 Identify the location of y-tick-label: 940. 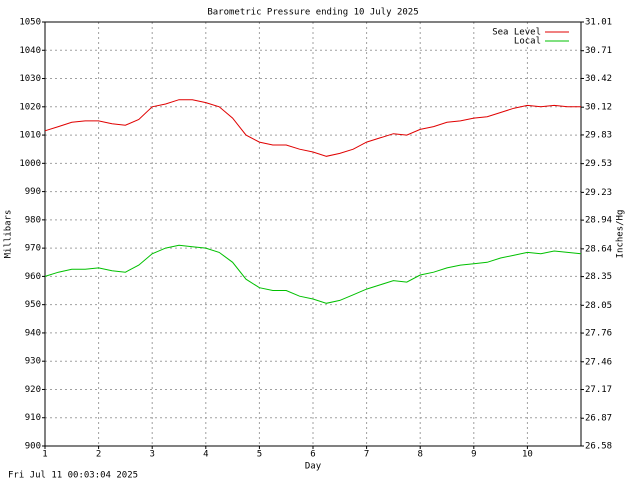
(33, 333).